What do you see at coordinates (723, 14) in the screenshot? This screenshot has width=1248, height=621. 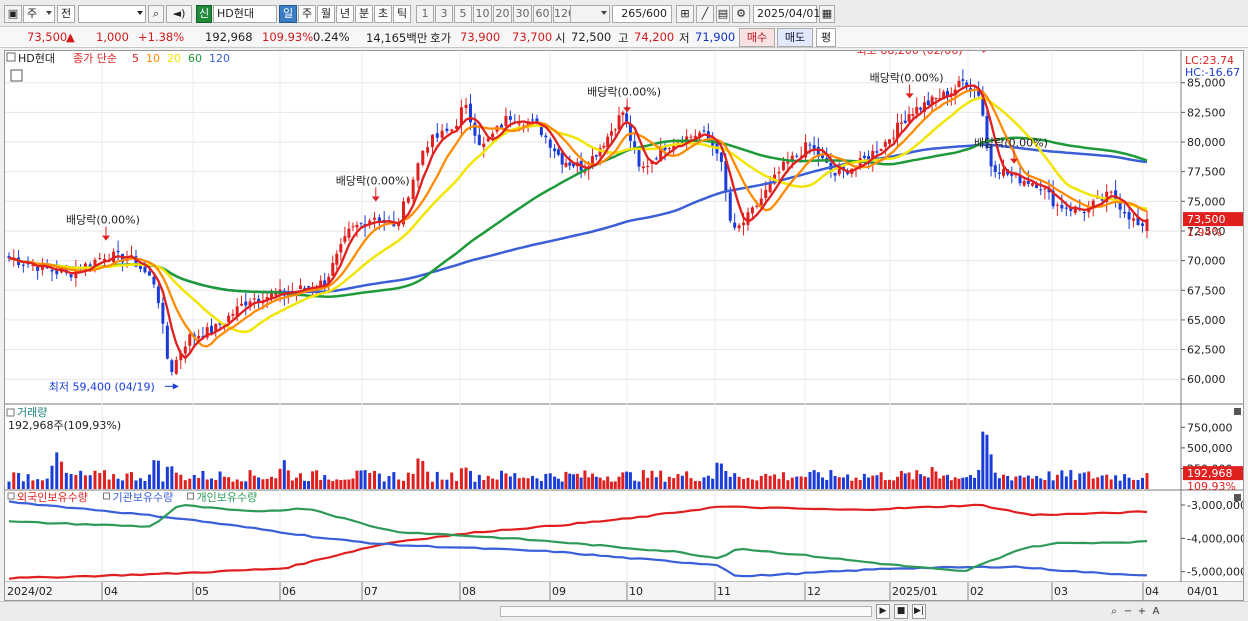 I see `save-icon: ▤` at bounding box center [723, 14].